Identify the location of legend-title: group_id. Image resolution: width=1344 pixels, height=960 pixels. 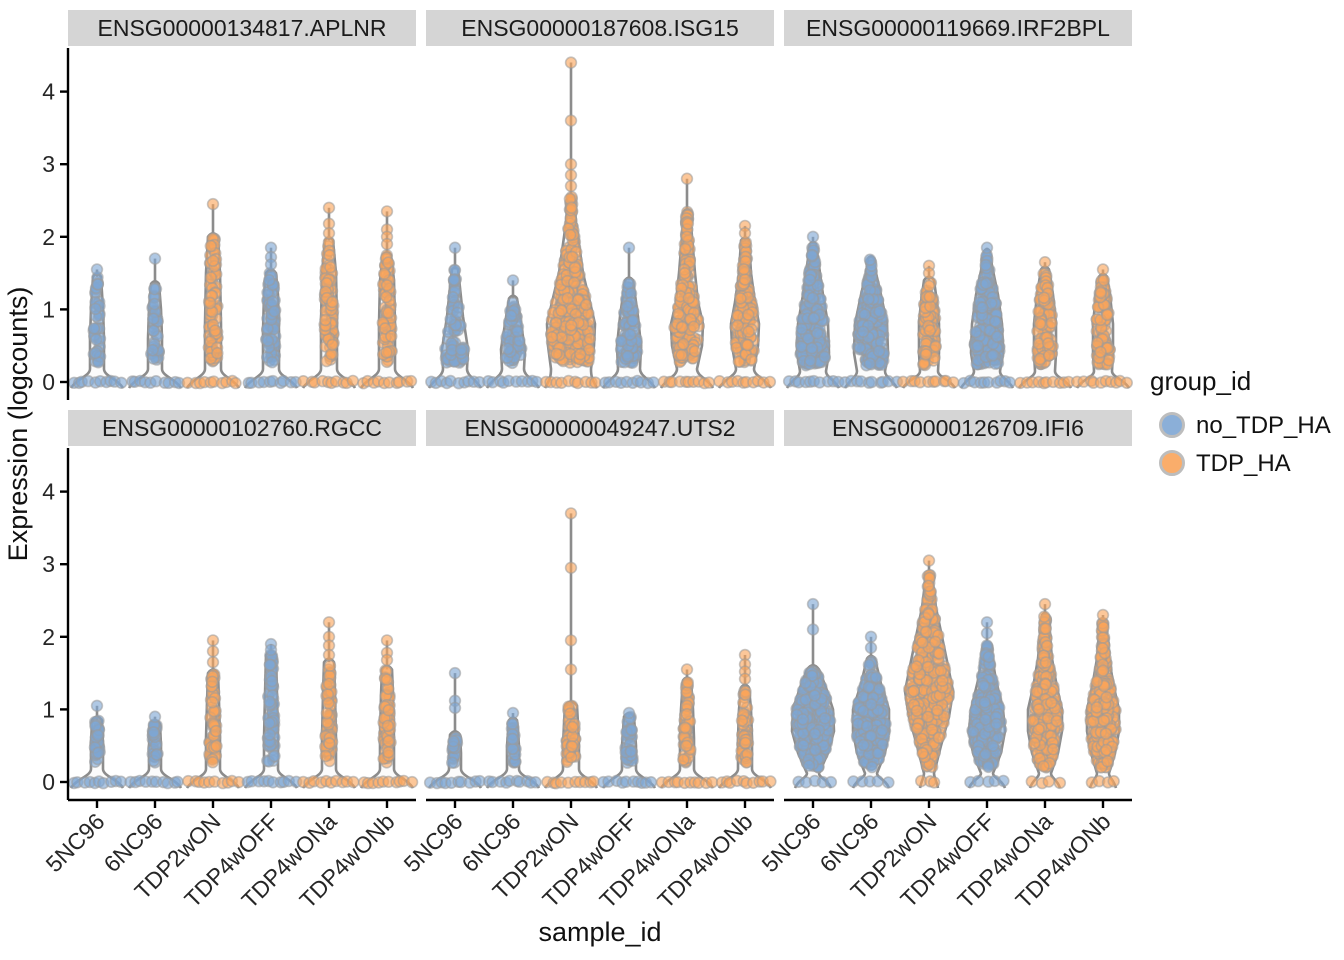
(1200, 381).